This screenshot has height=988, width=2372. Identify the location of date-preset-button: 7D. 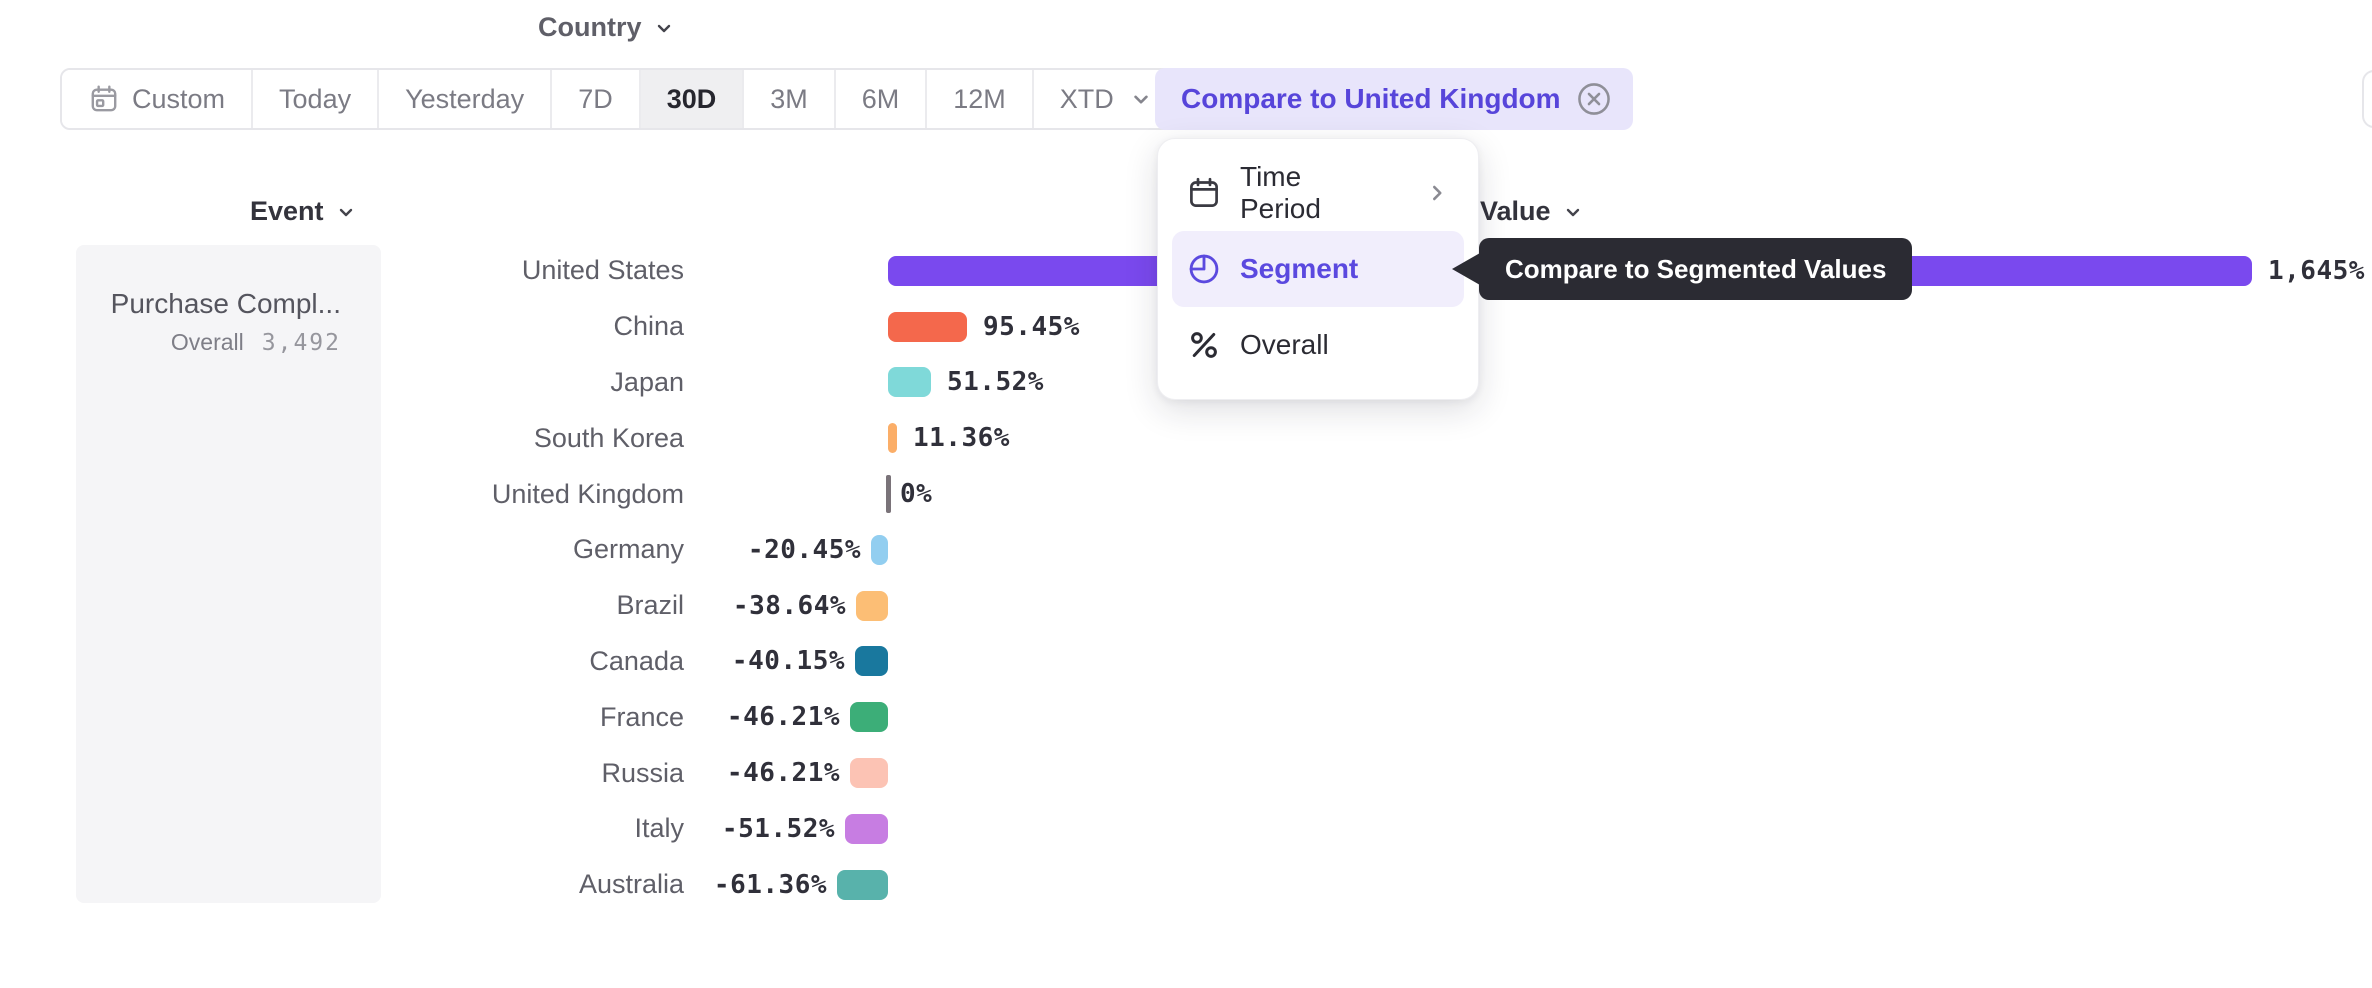
(594, 99).